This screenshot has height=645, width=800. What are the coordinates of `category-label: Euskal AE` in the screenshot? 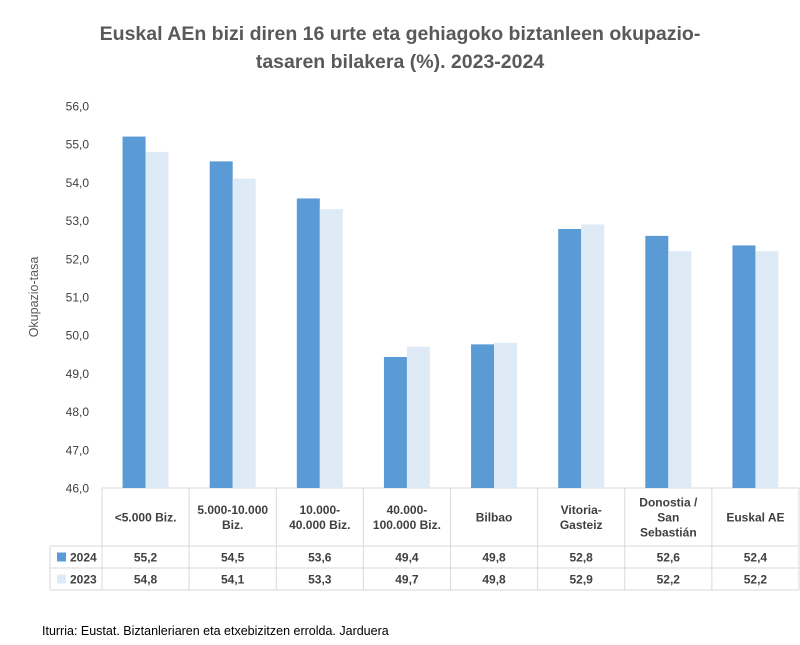 It's located at (755, 518).